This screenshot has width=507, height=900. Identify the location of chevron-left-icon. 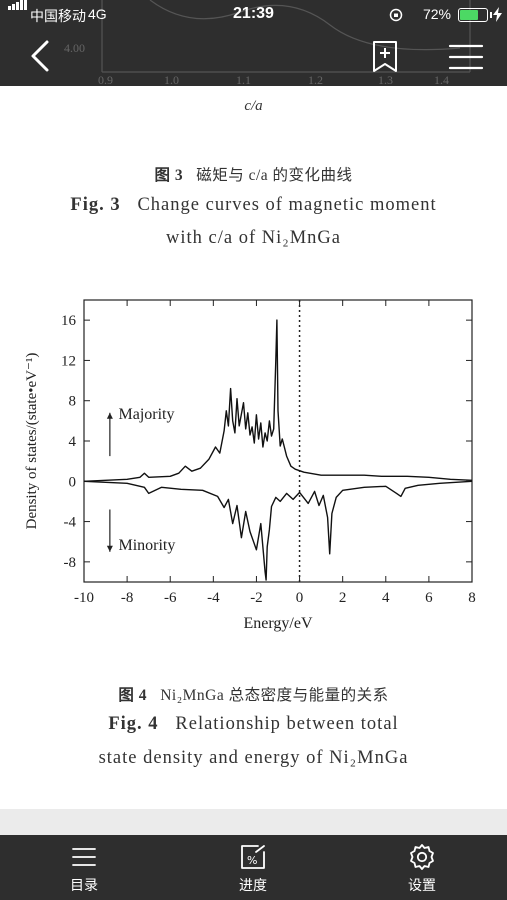
(40, 56).